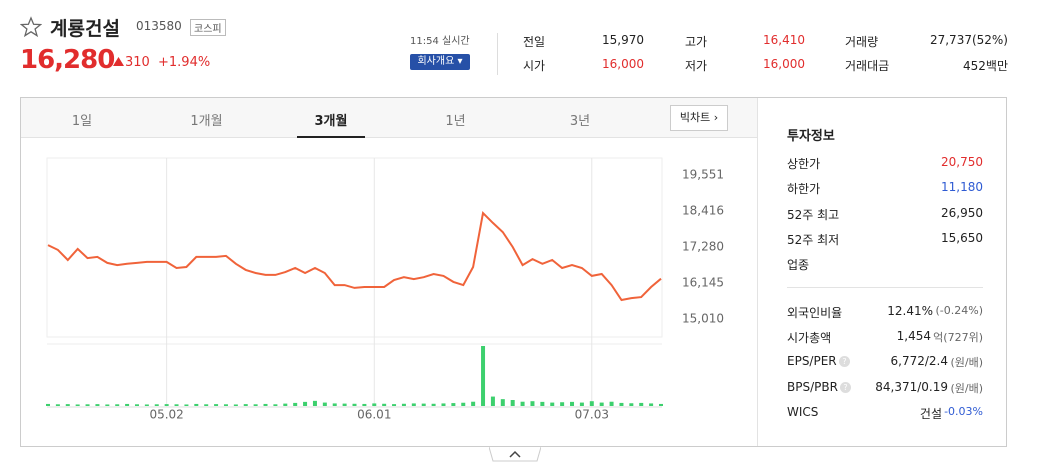  I want to click on active-tab-underline, so click(331, 137).